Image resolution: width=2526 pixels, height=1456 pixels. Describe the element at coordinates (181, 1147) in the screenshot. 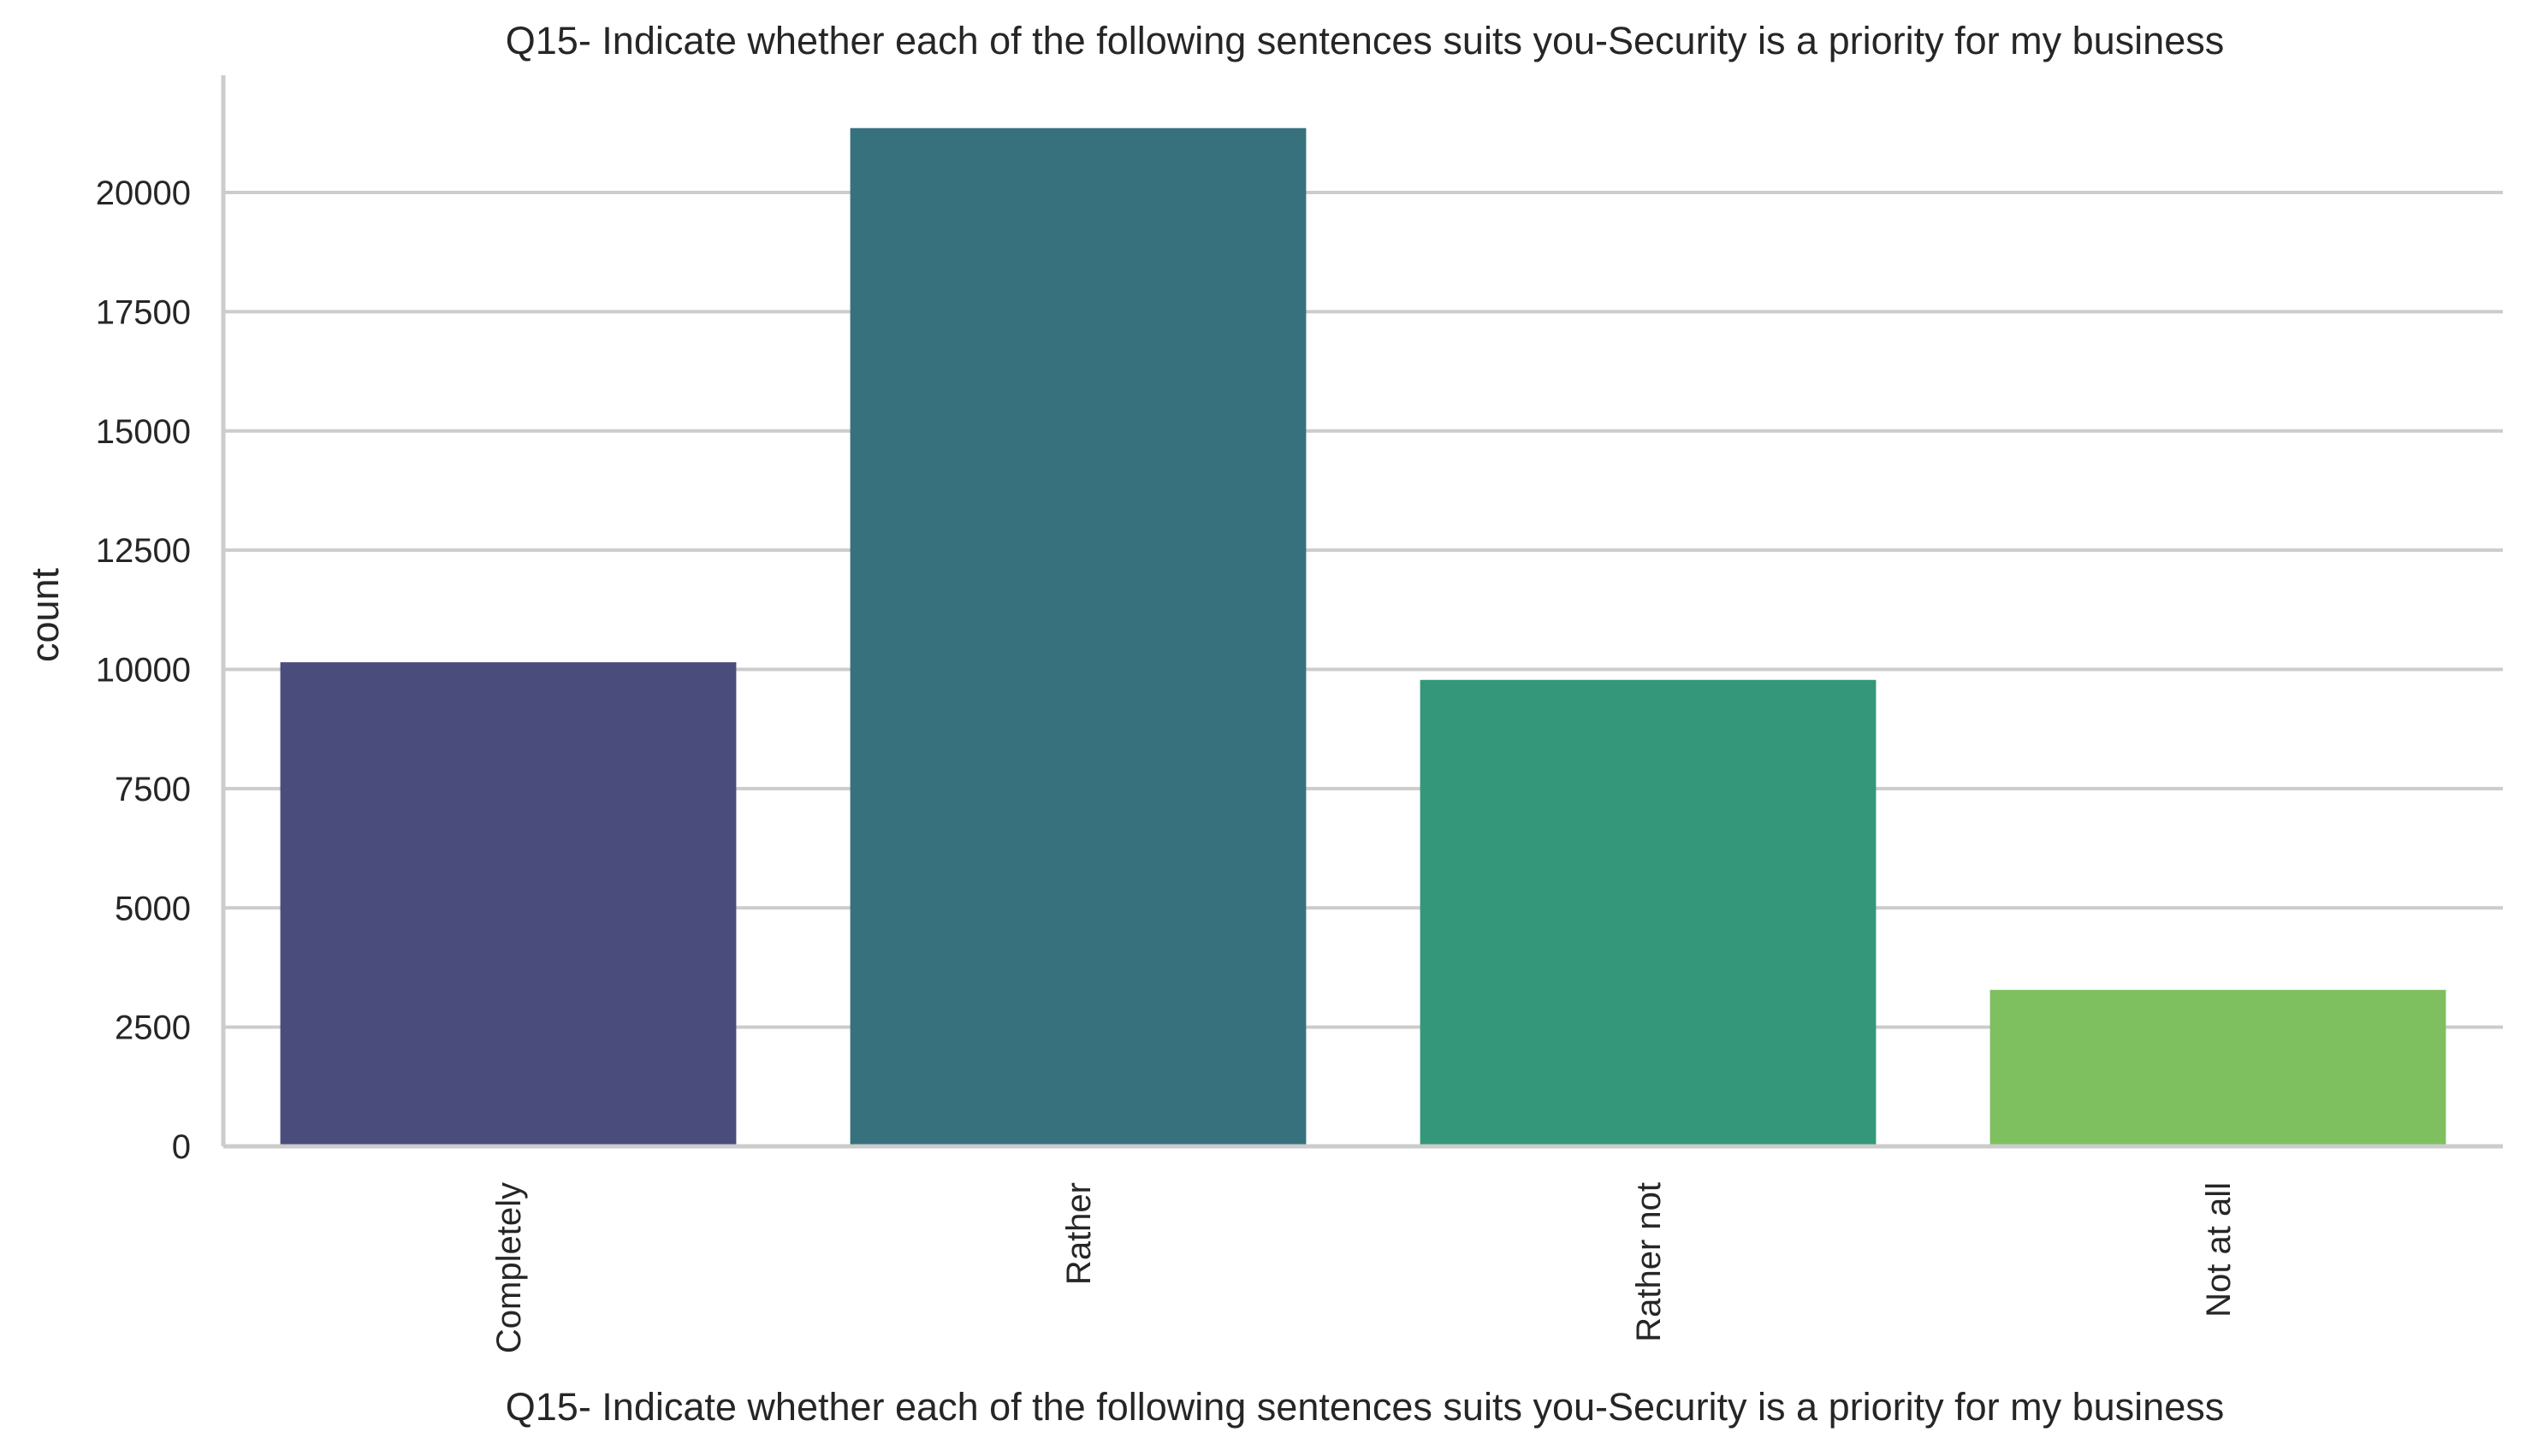

I see `y-tick-label: 0` at that location.